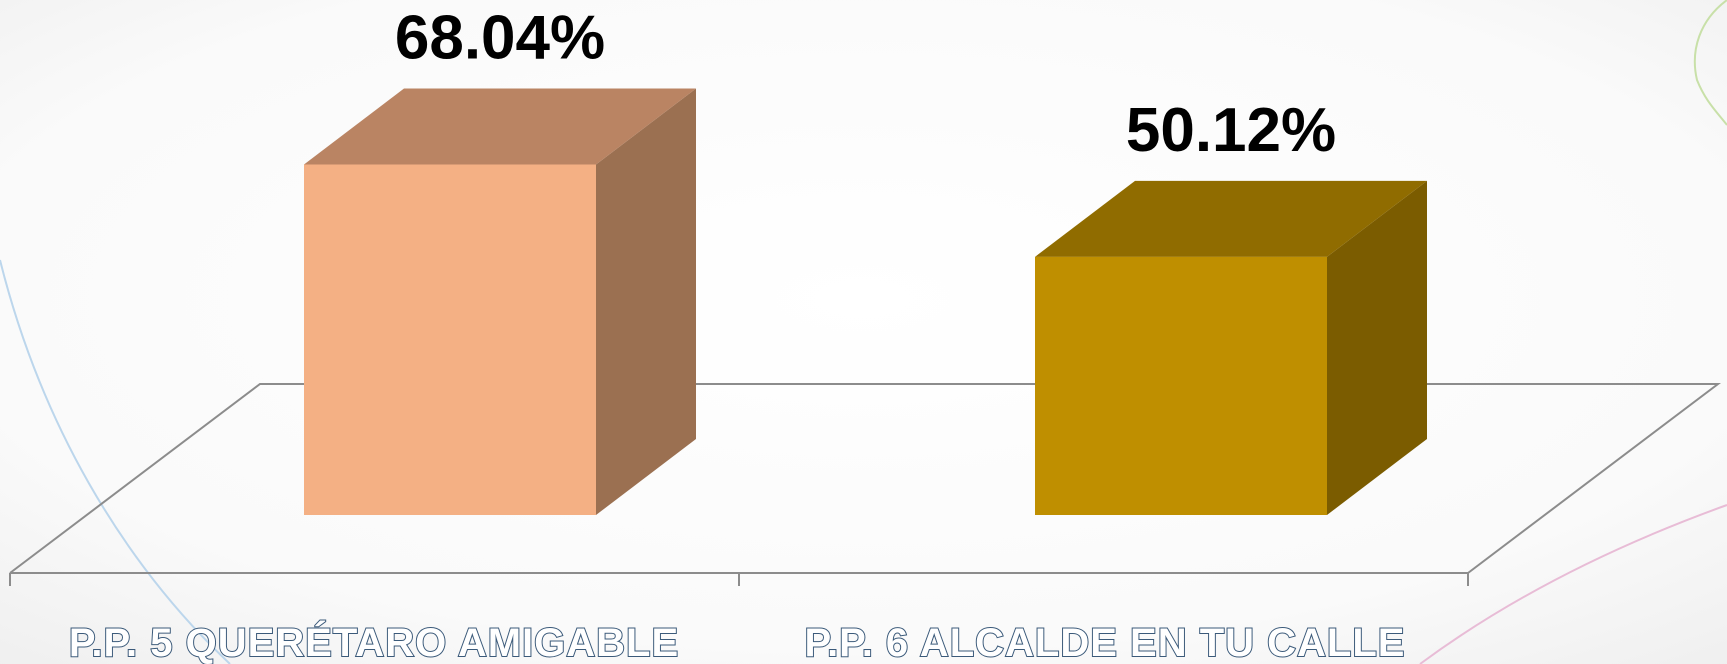 This screenshot has height=664, width=1727. Describe the element at coordinates (1105, 642) in the screenshot. I see `category-label-2: P.P. 6 ALCALDE EN TU CALLE` at that location.